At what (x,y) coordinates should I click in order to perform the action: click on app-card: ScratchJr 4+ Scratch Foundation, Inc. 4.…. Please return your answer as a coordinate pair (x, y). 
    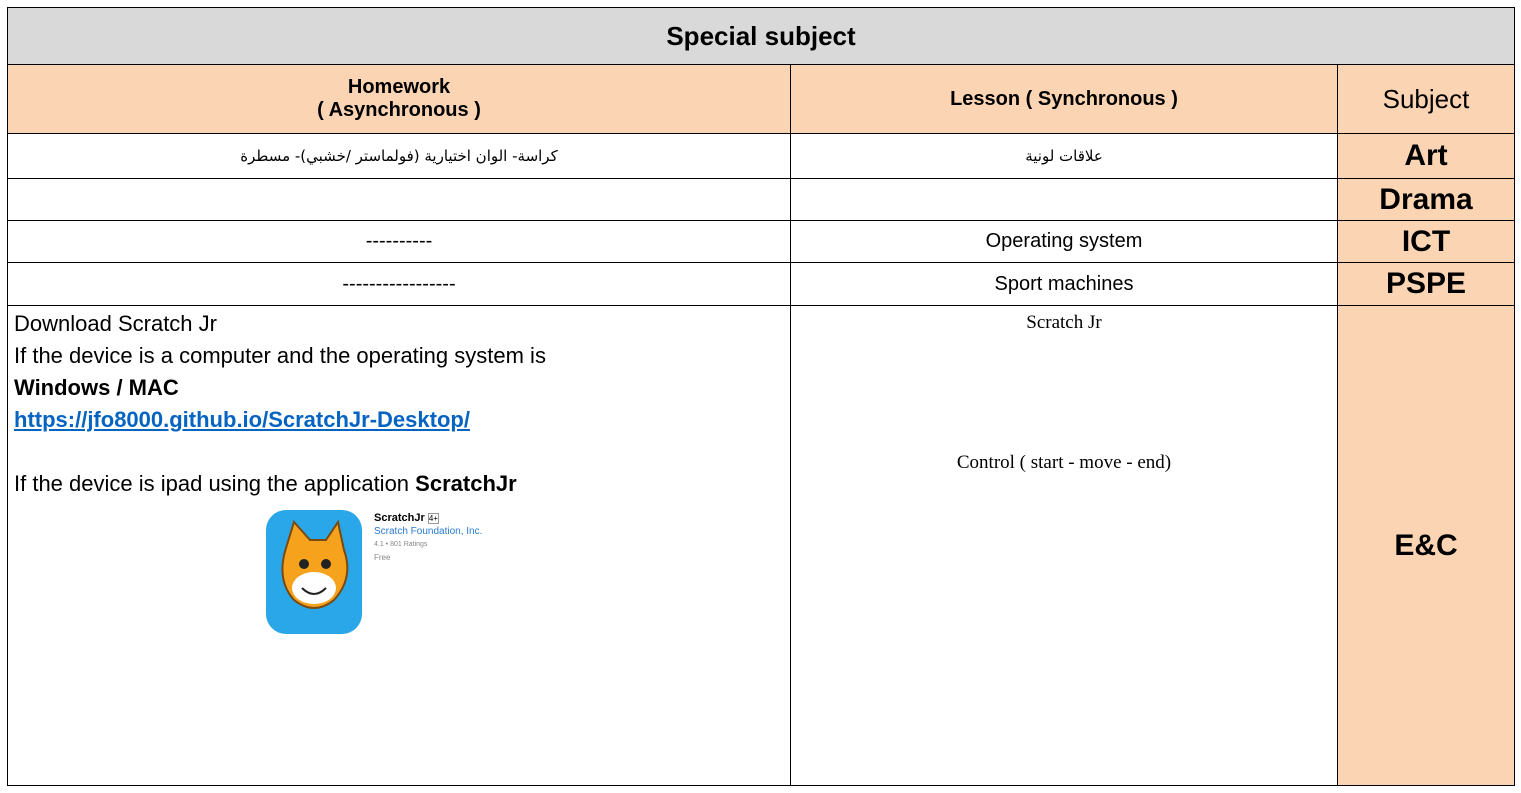
    Looking at the image, I should click on (404, 573).